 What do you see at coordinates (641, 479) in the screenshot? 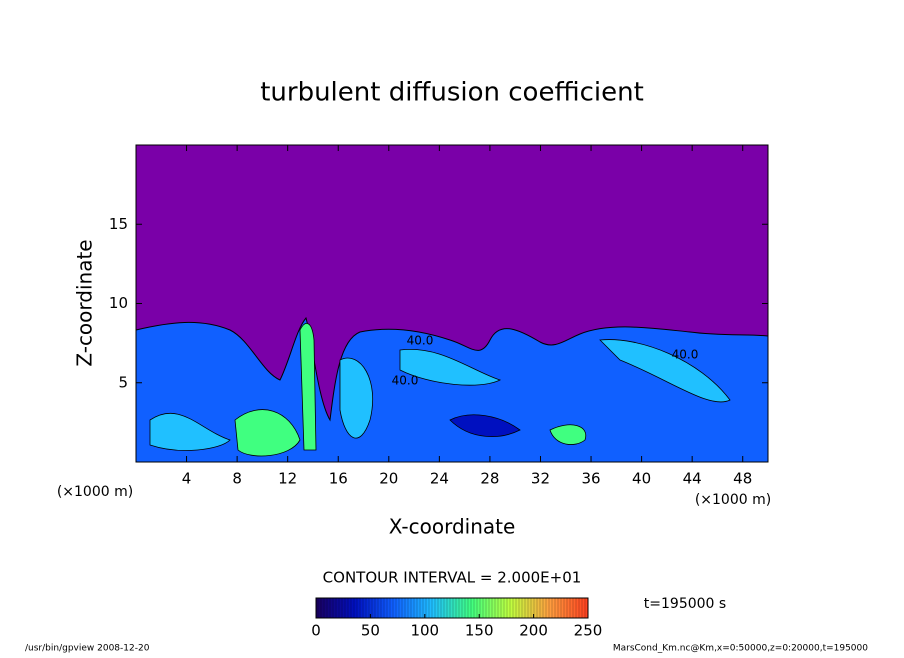
I see `x-tick-label: 40` at bounding box center [641, 479].